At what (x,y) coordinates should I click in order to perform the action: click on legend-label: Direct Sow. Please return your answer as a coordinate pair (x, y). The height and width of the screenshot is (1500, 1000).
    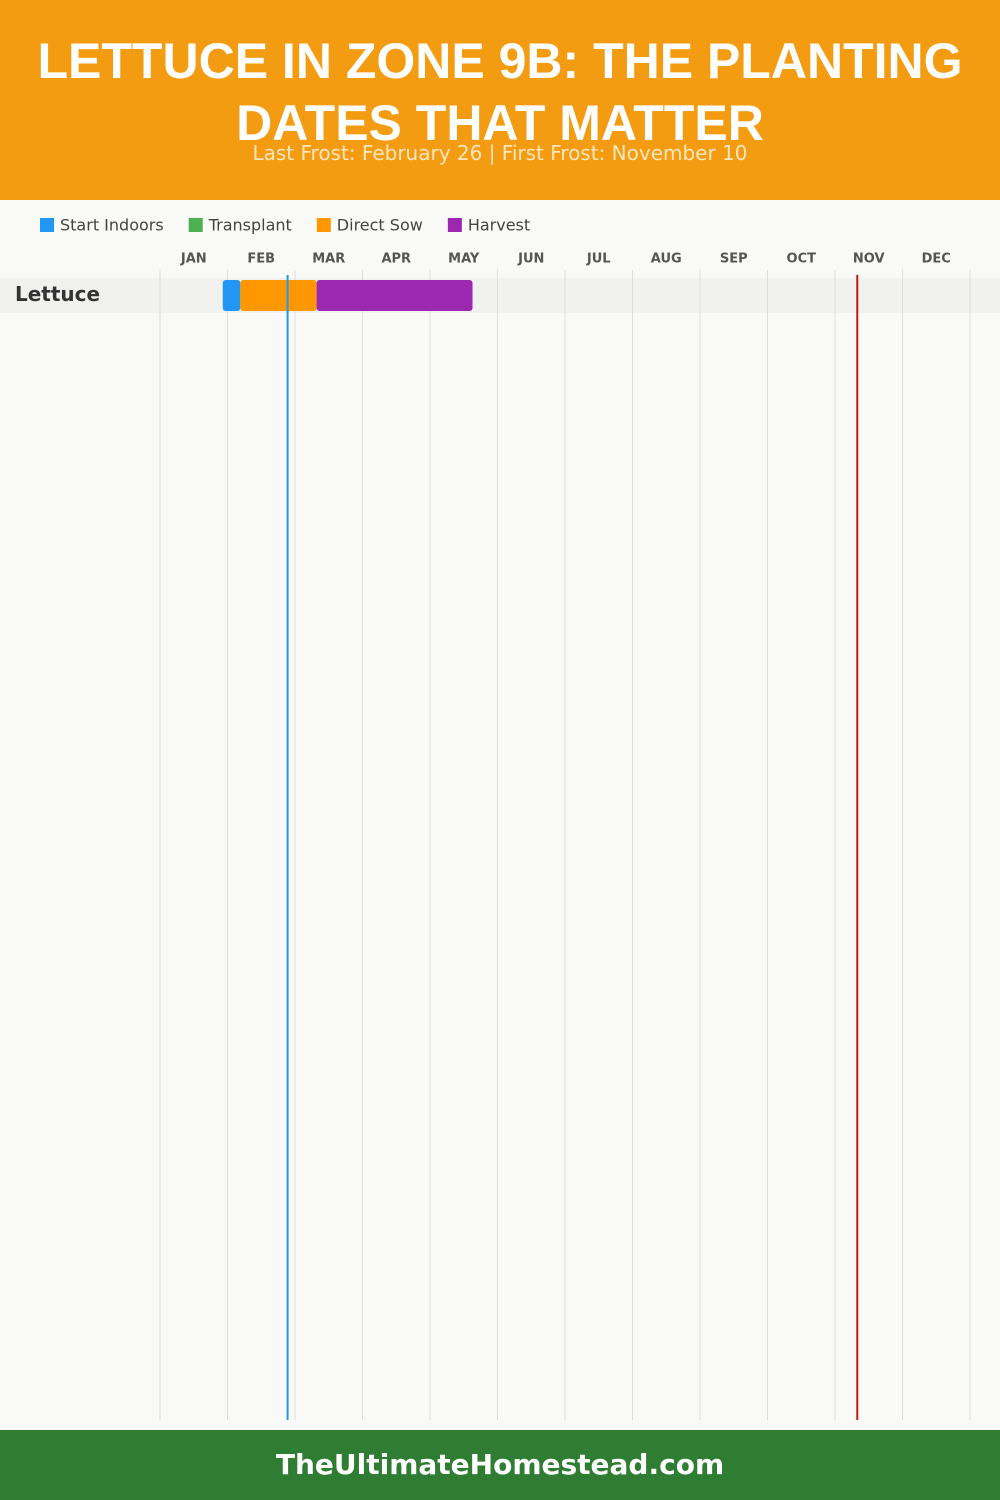
    Looking at the image, I should click on (380, 225).